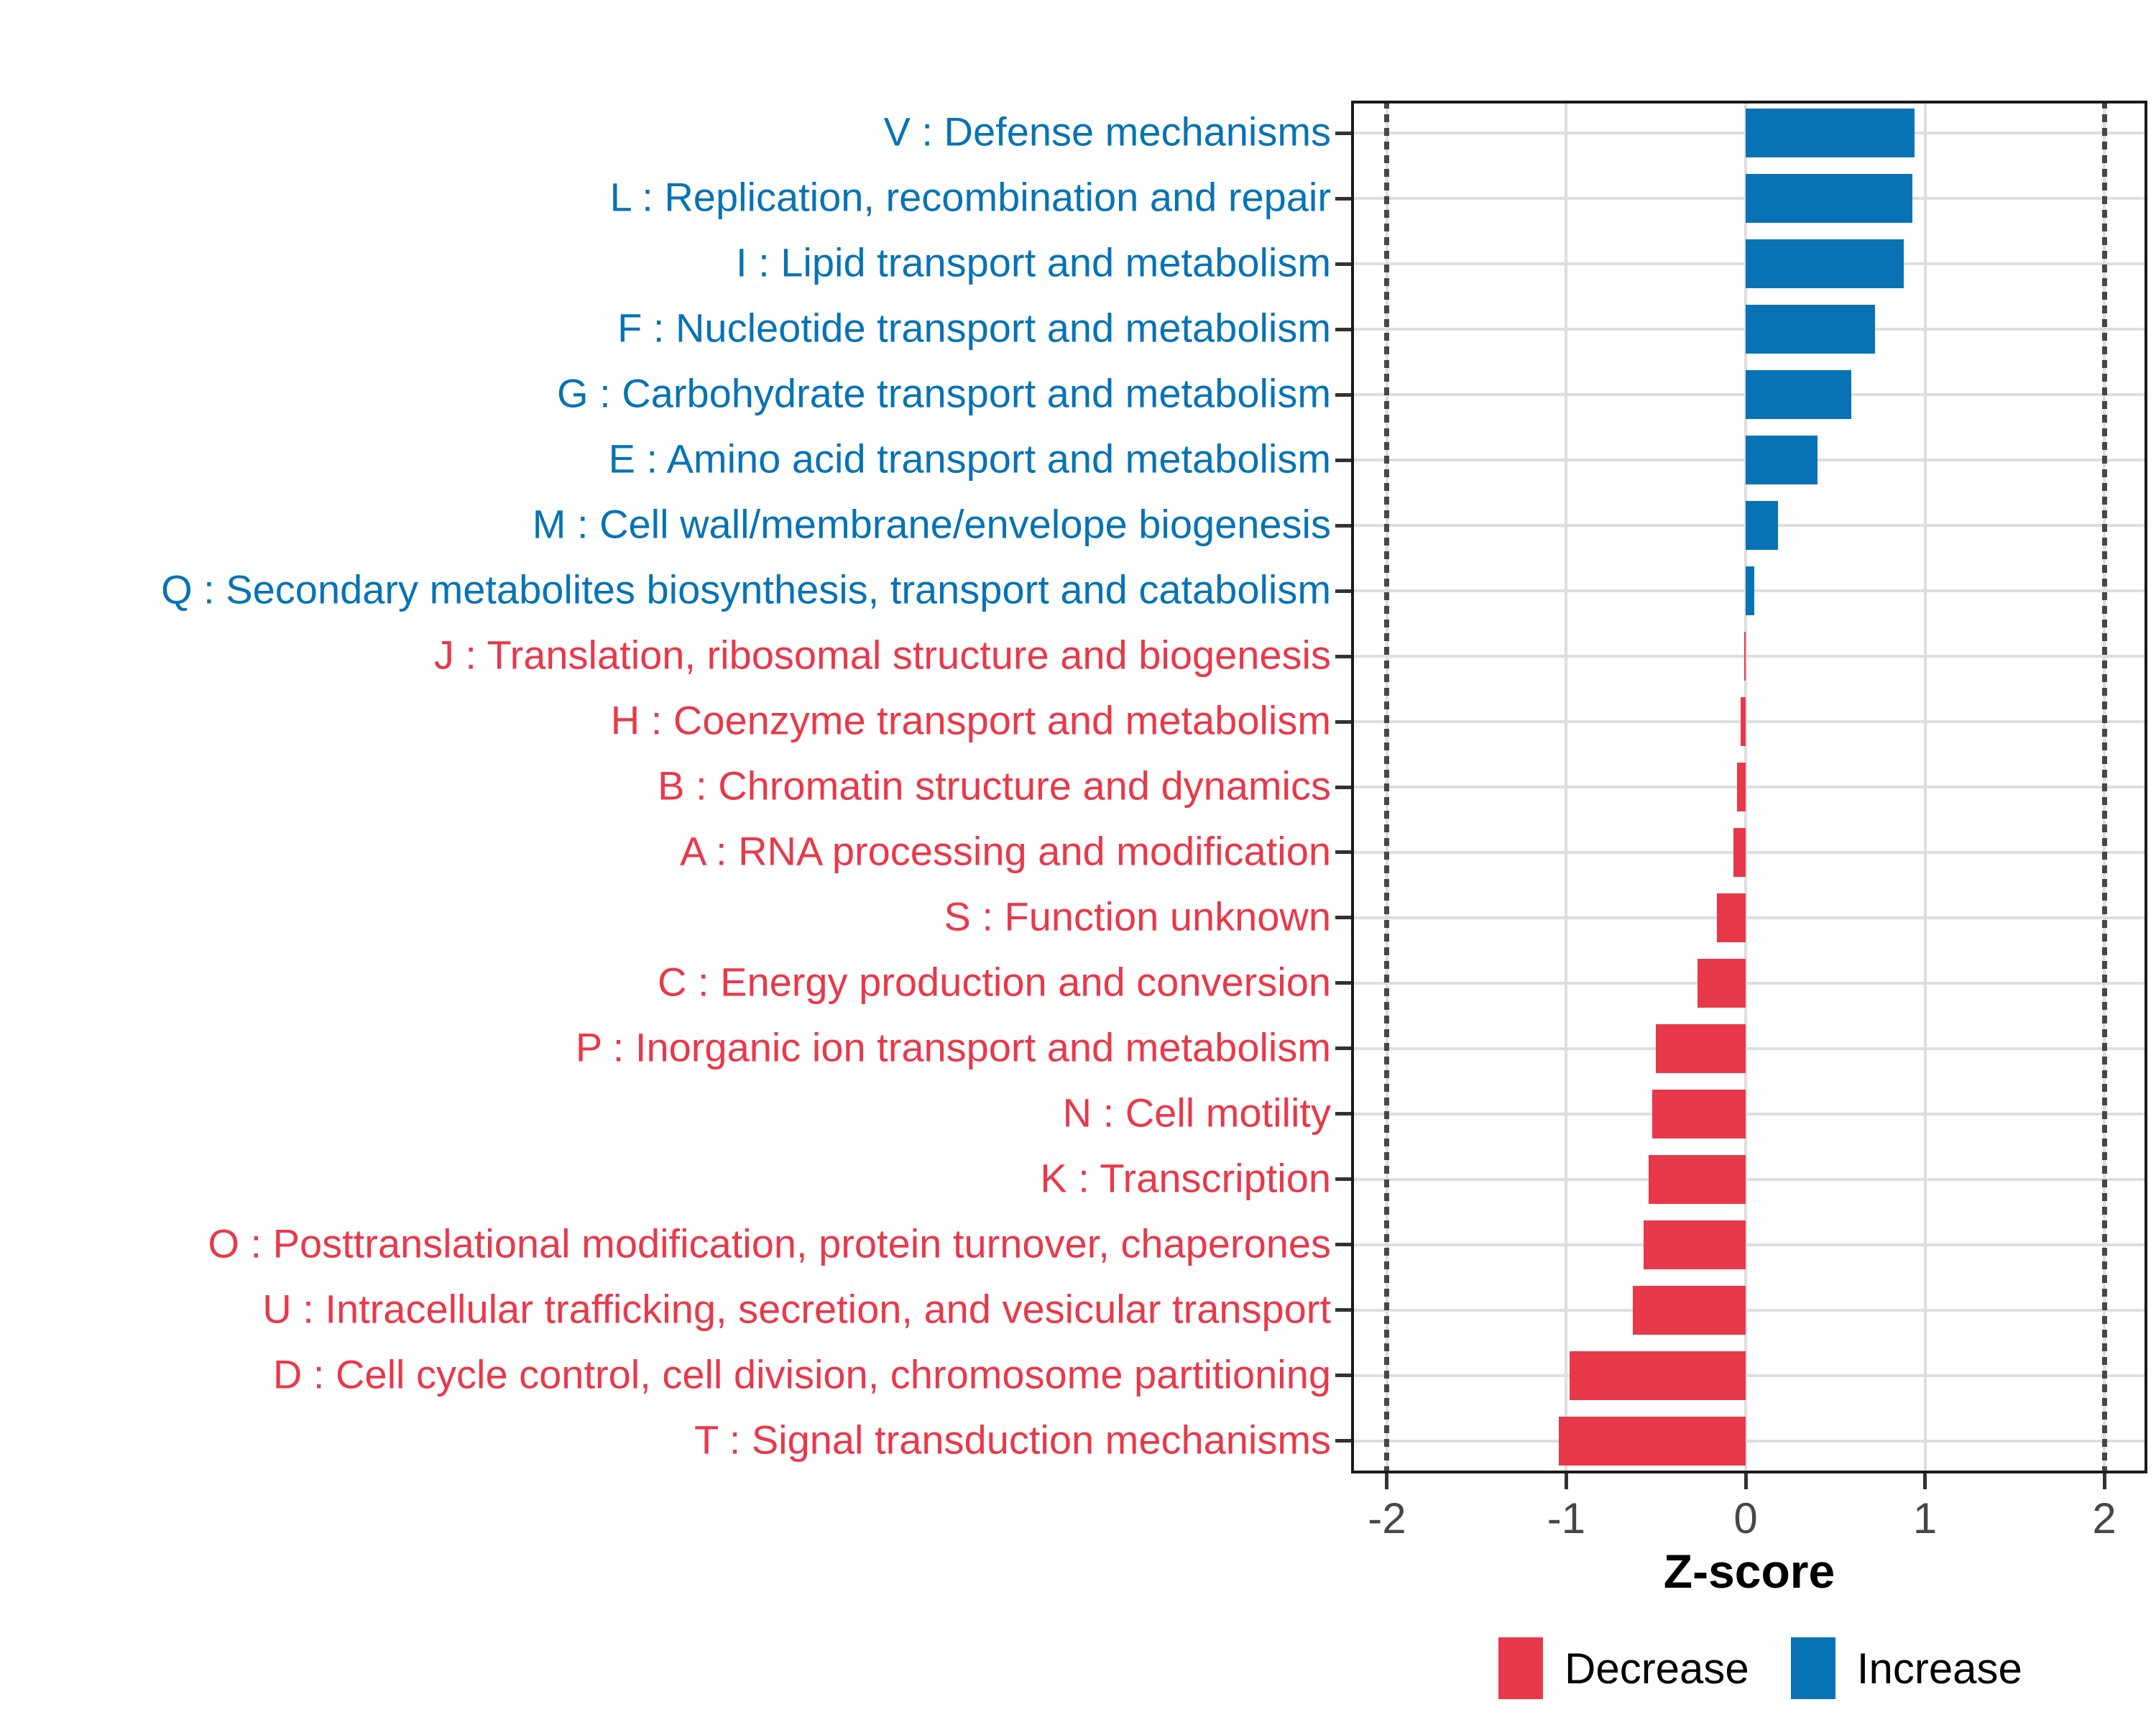 The image size is (2156, 1725). Describe the element at coordinates (1137, 916) in the screenshot. I see `category-label: S : Function unknown` at that location.